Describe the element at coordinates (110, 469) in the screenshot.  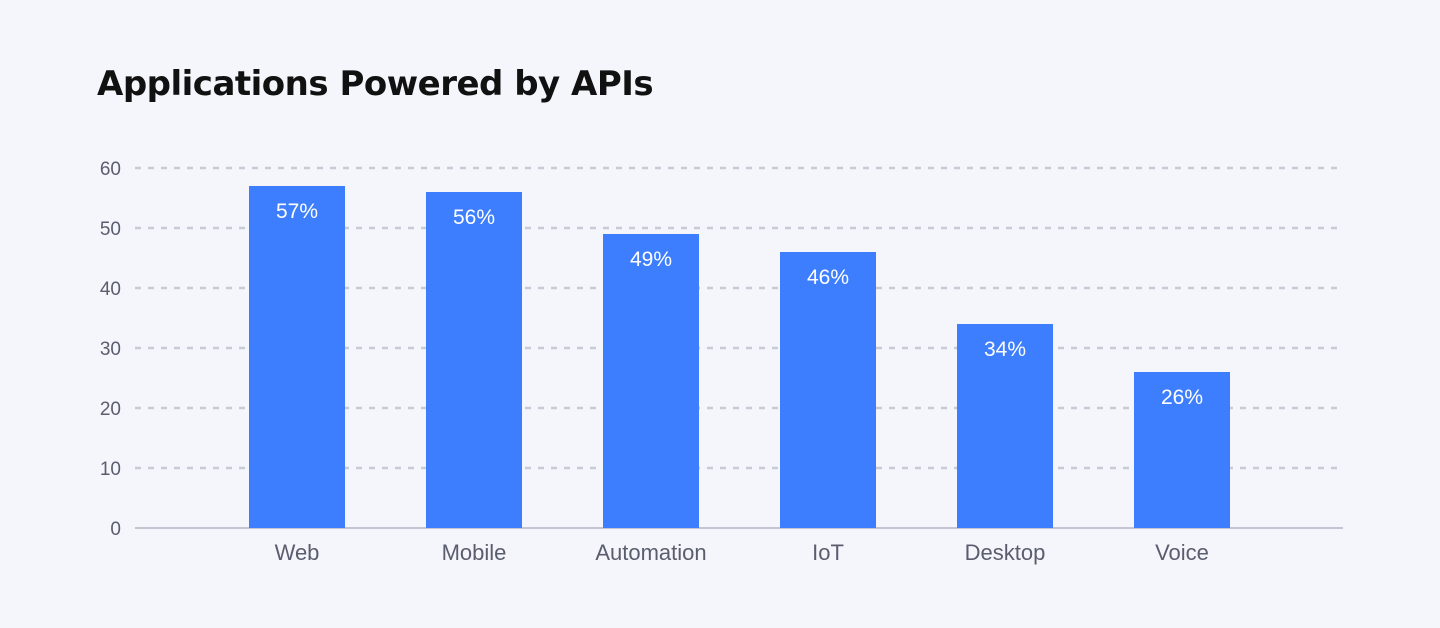
I see `y-tick-label: 10` at that location.